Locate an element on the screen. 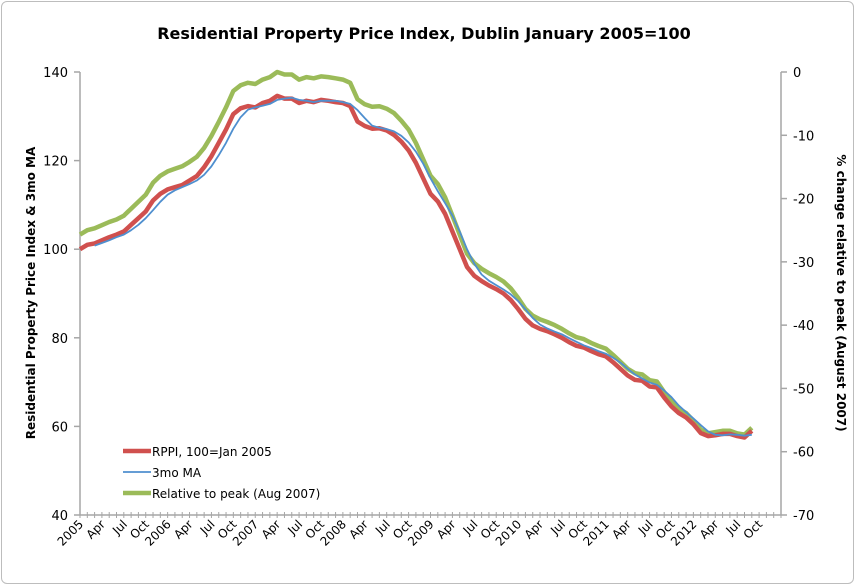 Image resolution: width=857 pixels, height=587 pixels. y-tick-label: 120 is located at coordinates (55, 162).